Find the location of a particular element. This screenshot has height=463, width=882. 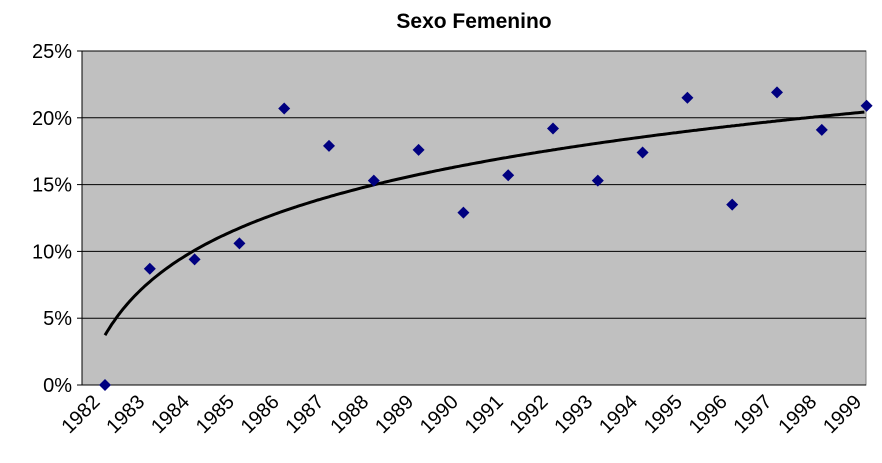

x-tick-label: 1995 is located at coordinates (663, 414).